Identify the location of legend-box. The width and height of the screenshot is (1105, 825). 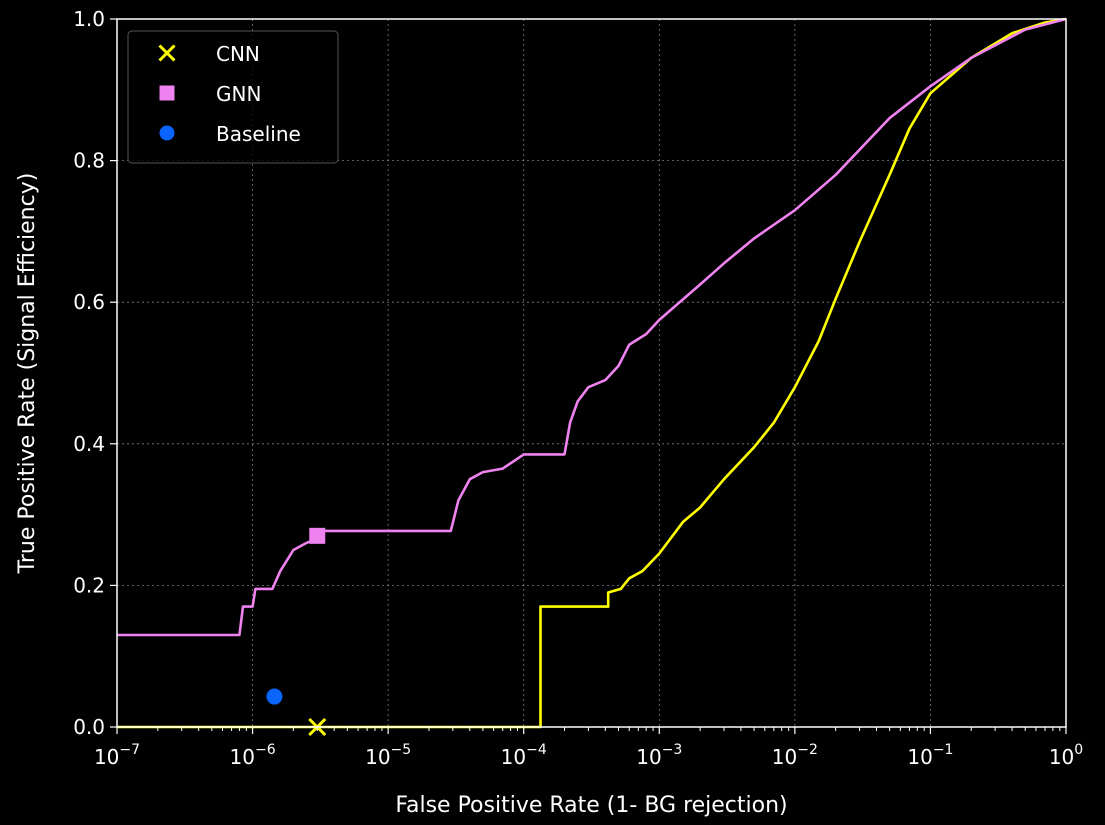
(233, 97).